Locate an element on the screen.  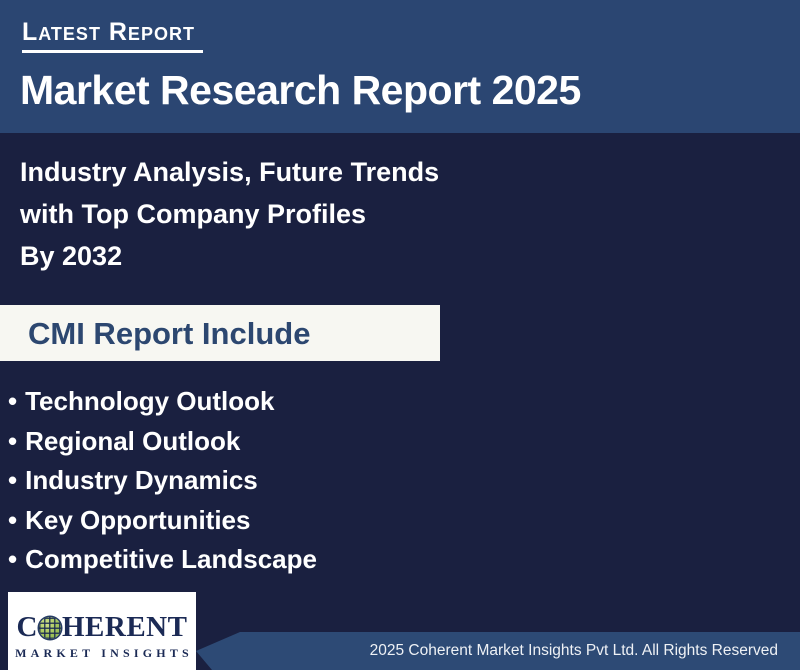
logo-wordmark: C HERENT is located at coordinates (102, 627).